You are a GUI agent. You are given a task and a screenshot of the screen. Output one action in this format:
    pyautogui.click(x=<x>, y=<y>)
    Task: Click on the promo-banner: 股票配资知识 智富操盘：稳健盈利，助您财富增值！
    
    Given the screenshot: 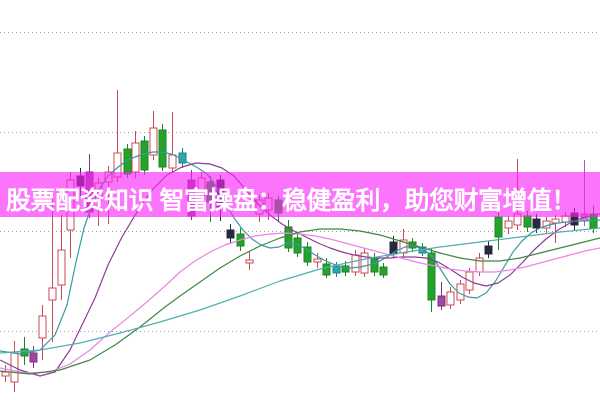 What is the action you would take?
    pyautogui.click(x=300, y=194)
    